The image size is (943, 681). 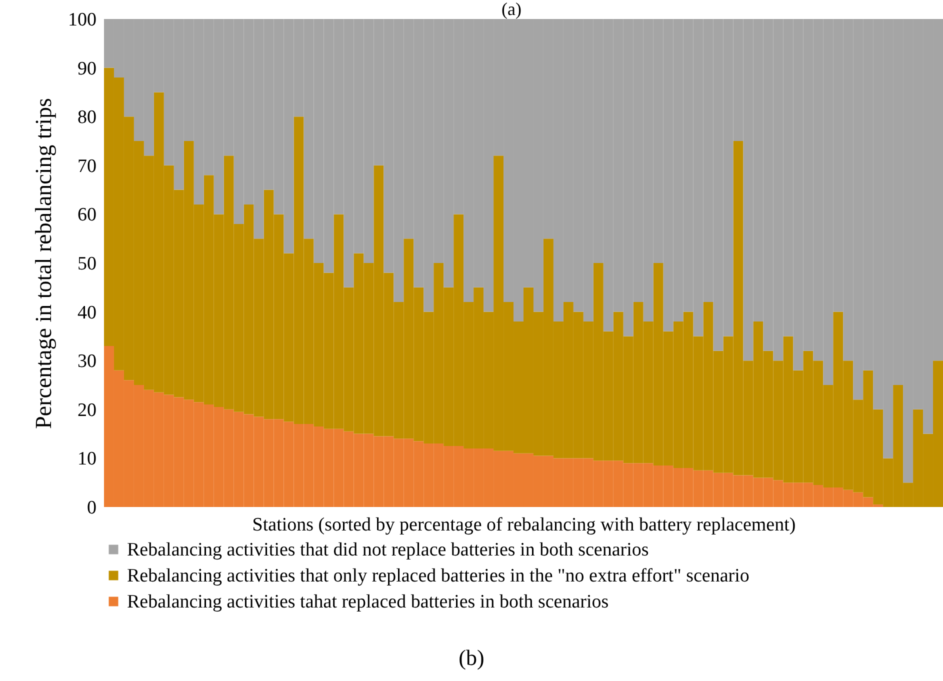 What do you see at coordinates (87, 459) in the screenshot?
I see `y-tick-label: 10` at bounding box center [87, 459].